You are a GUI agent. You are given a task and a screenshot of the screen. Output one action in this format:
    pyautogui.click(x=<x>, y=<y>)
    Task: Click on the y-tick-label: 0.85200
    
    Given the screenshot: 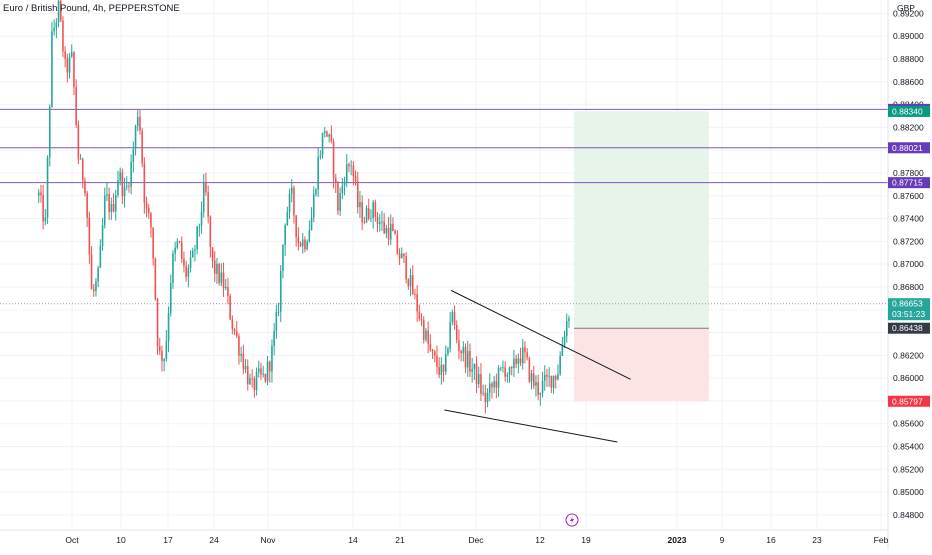 What is the action you would take?
    pyautogui.click(x=908, y=469)
    